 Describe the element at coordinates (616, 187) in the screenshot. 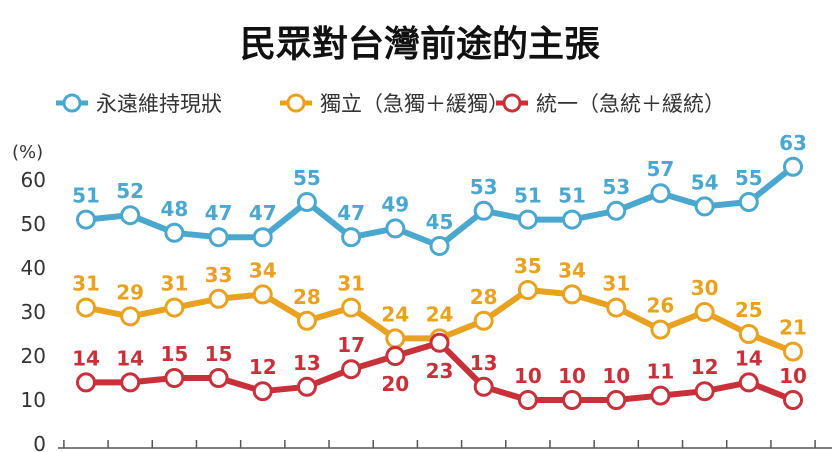

I see `data-label-s0-12: 53` at that location.